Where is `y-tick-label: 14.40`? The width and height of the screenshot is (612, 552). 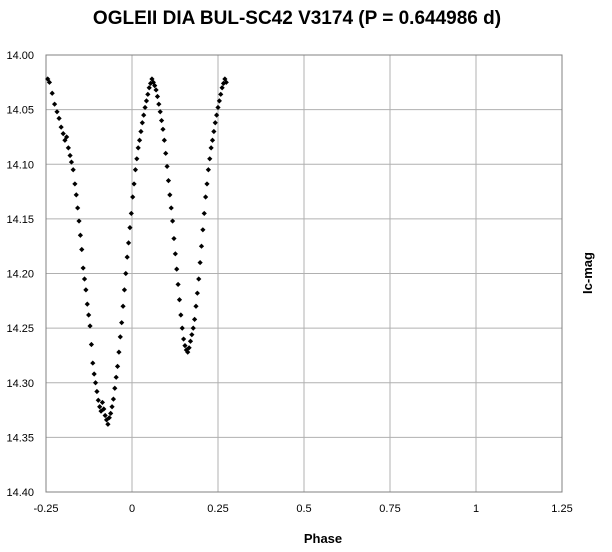 y-tick-label: 14.40 is located at coordinates (20, 493).